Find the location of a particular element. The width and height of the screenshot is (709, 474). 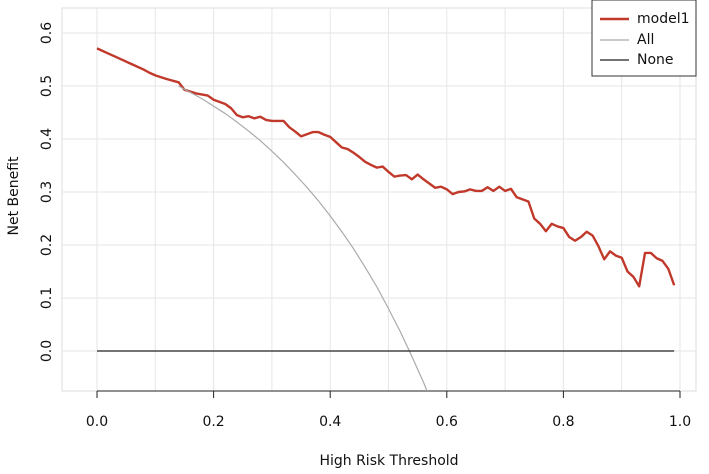

x-axis-title: High Risk Threshold is located at coordinates (388, 461).